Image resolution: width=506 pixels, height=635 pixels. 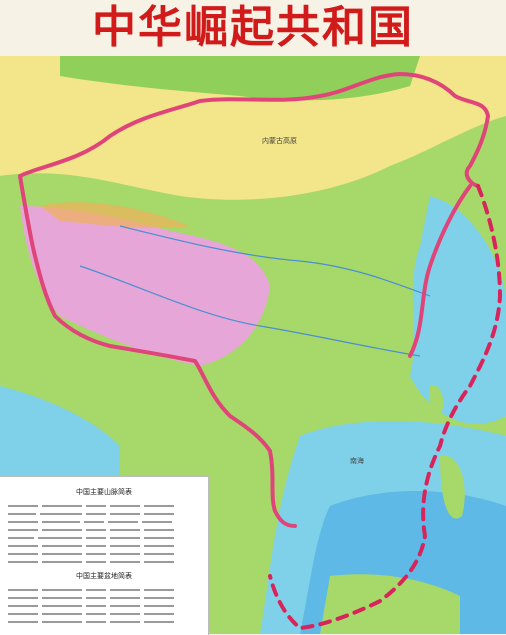 I want to click on island-taiwan, so click(x=436, y=400).